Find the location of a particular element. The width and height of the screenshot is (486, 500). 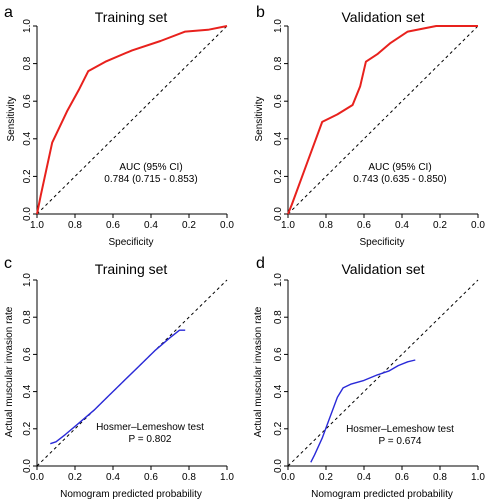

panel-letter: a is located at coordinates (8, 12).